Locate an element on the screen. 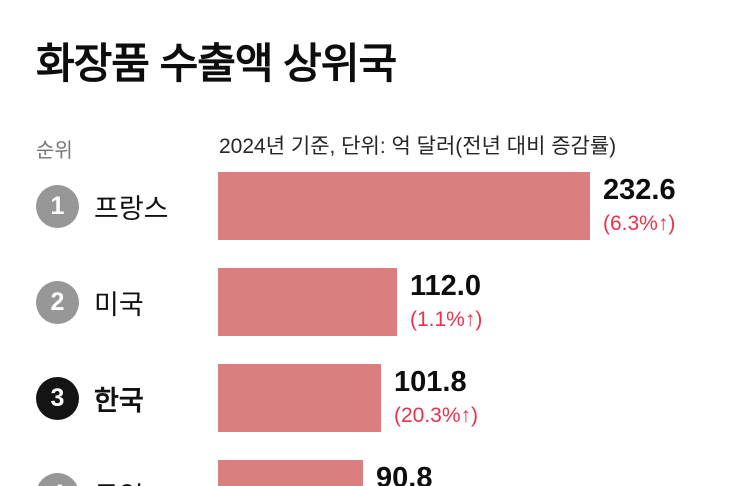  value-block: 232.6 (6.3%↑) is located at coordinates (639, 203).